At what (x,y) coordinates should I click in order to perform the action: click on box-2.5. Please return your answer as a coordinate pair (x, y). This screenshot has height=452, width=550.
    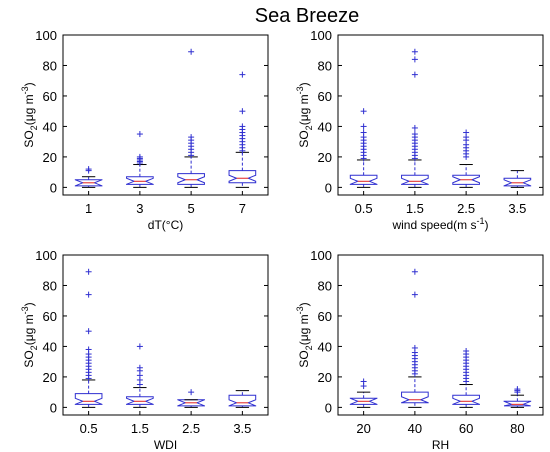
    Looking at the image, I should click on (466, 158).